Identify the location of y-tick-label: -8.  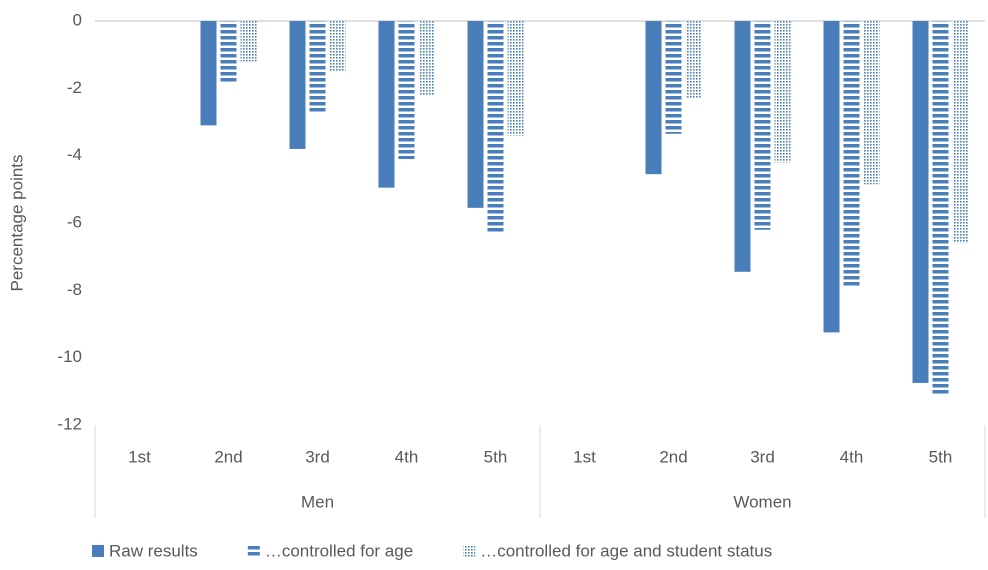
(74, 289).